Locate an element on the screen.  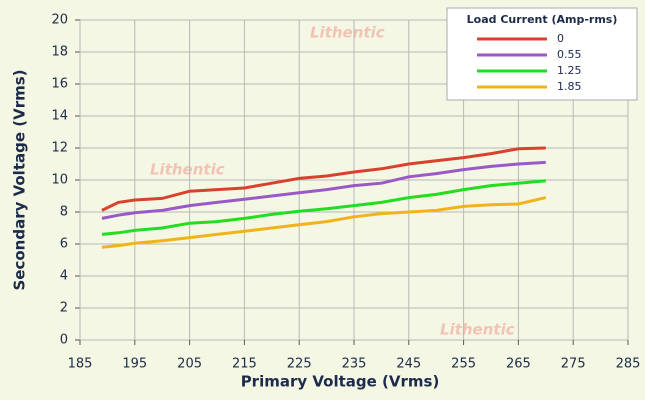
x-tick-label: 215 is located at coordinates (244, 364).